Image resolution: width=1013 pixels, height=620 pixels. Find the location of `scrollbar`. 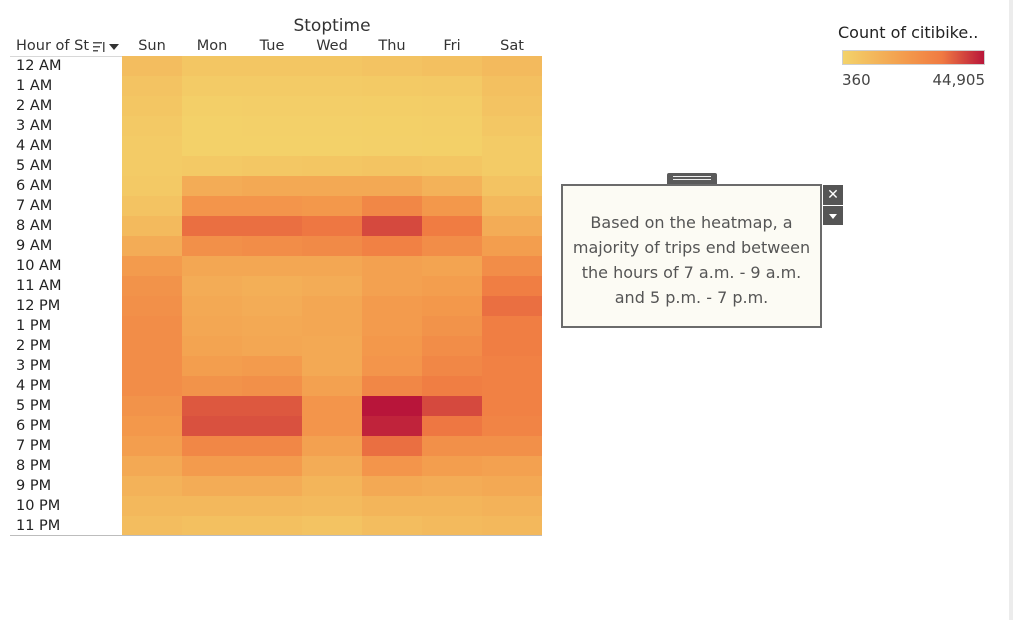

scrollbar is located at coordinates (1011, 310).